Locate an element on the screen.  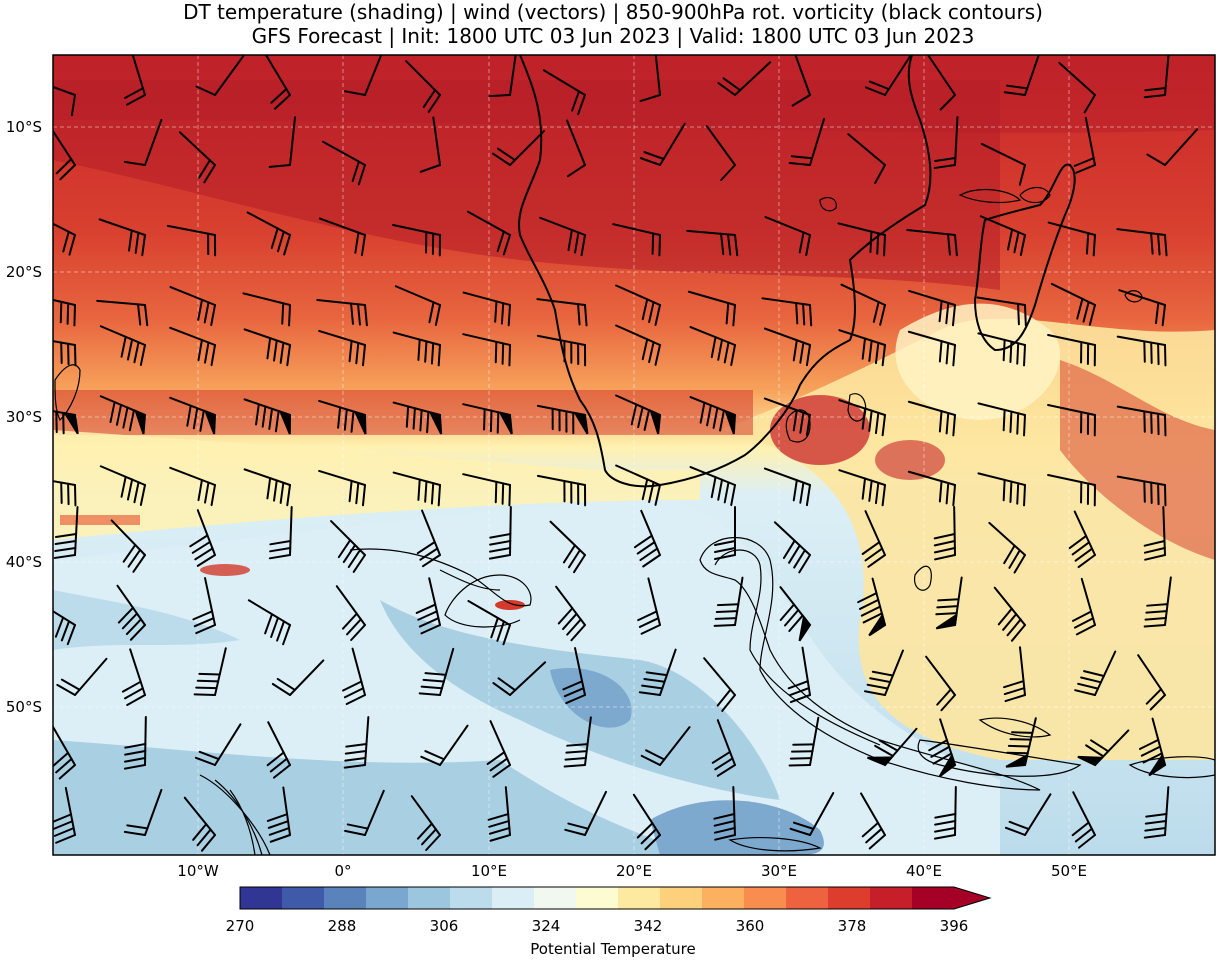
lon-label-10w: 10°W is located at coordinates (198, 871).